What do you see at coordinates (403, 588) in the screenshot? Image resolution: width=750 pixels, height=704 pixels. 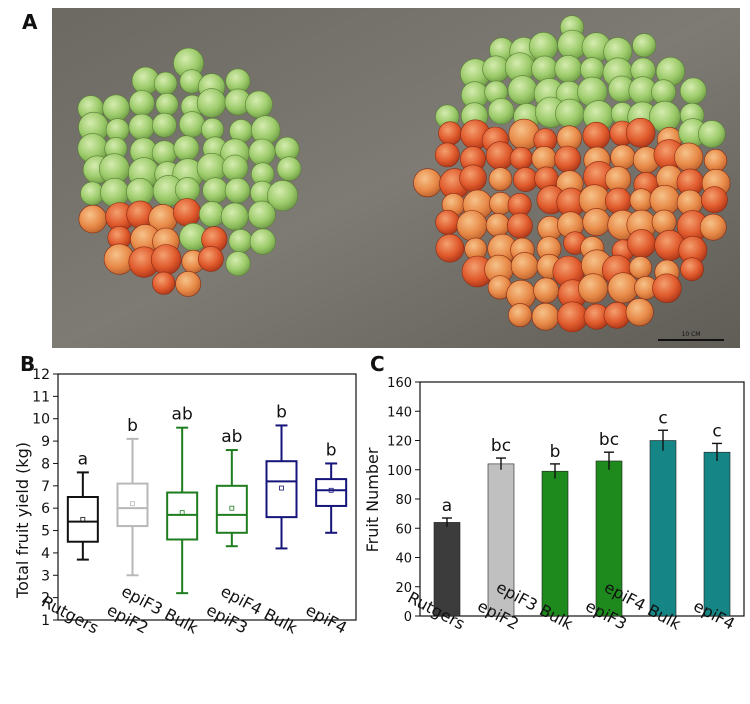 I see `chart-c-ytick-label: 20` at bounding box center [403, 588].